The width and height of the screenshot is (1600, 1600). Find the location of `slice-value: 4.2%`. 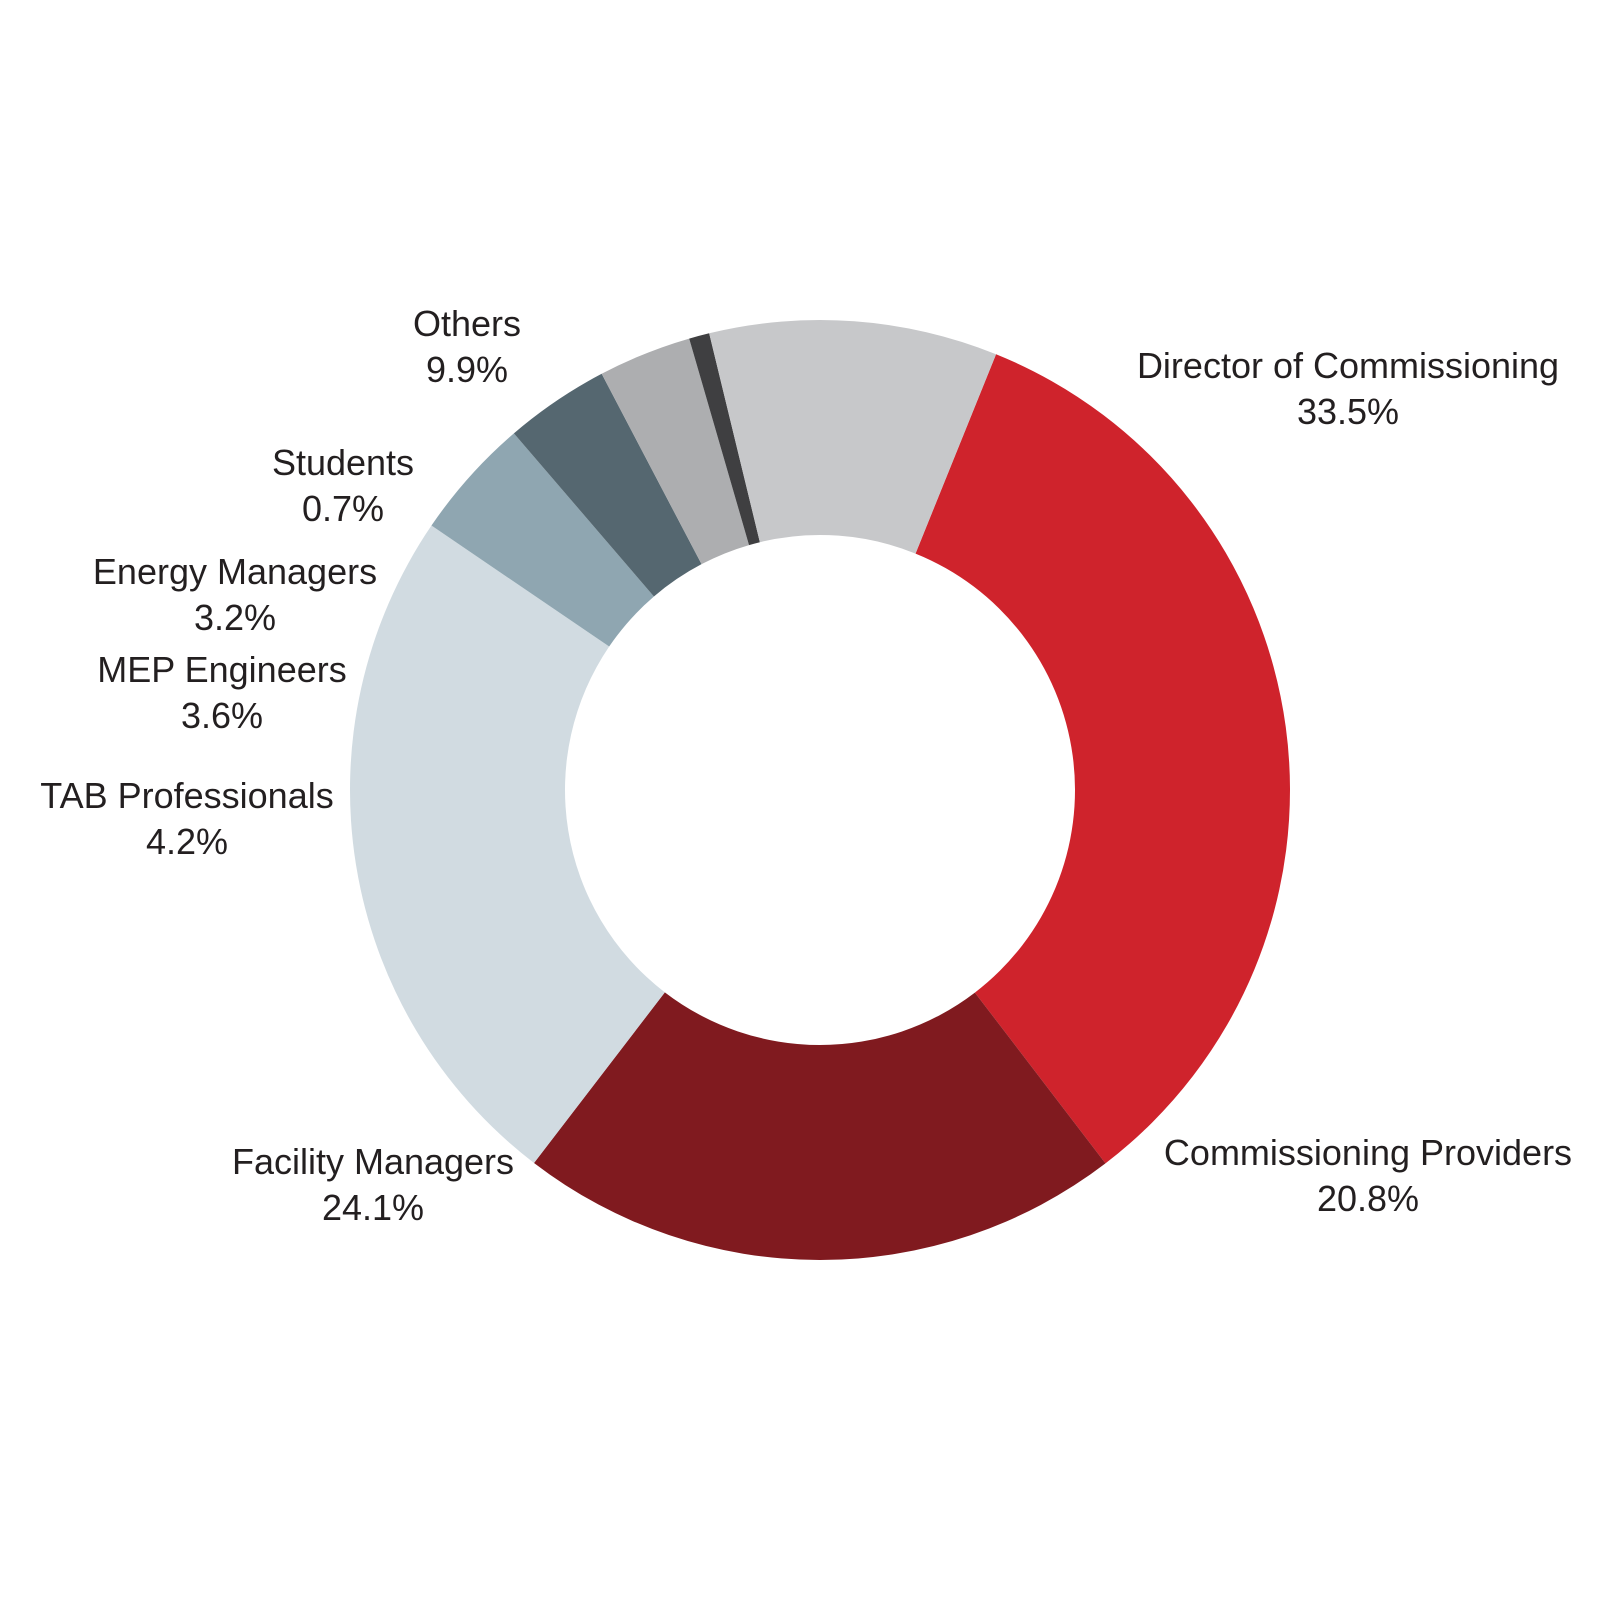

slice-value: 4.2% is located at coordinates (187, 841).